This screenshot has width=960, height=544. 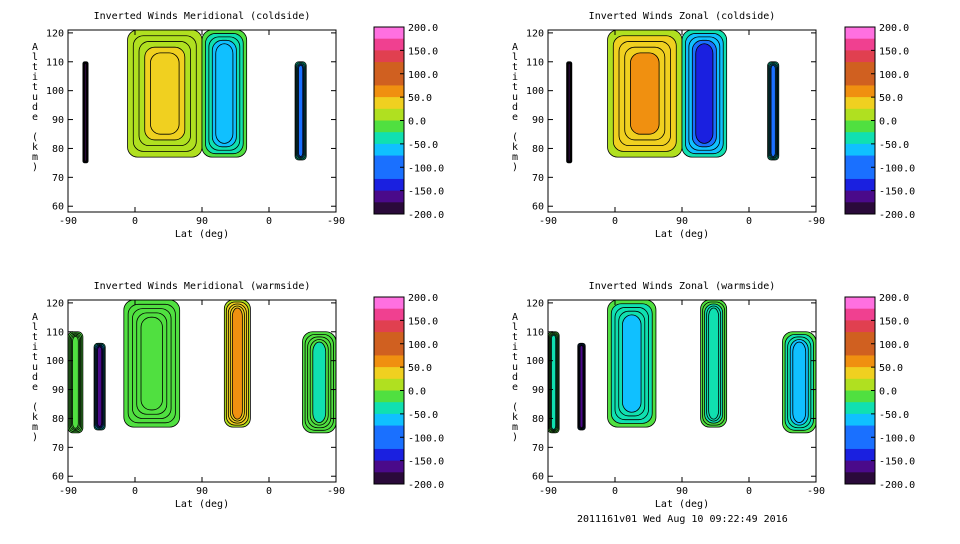 I want to click on x-axis-label: Lat (deg), so click(x=202, y=504).